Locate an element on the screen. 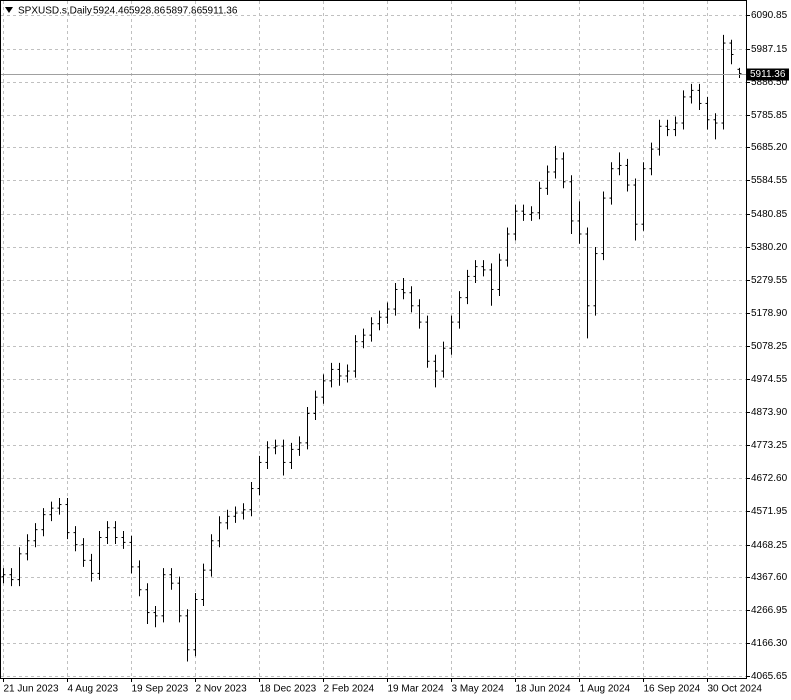 The image size is (791, 700). last-price-label: 5911.36 is located at coordinates (768, 74).